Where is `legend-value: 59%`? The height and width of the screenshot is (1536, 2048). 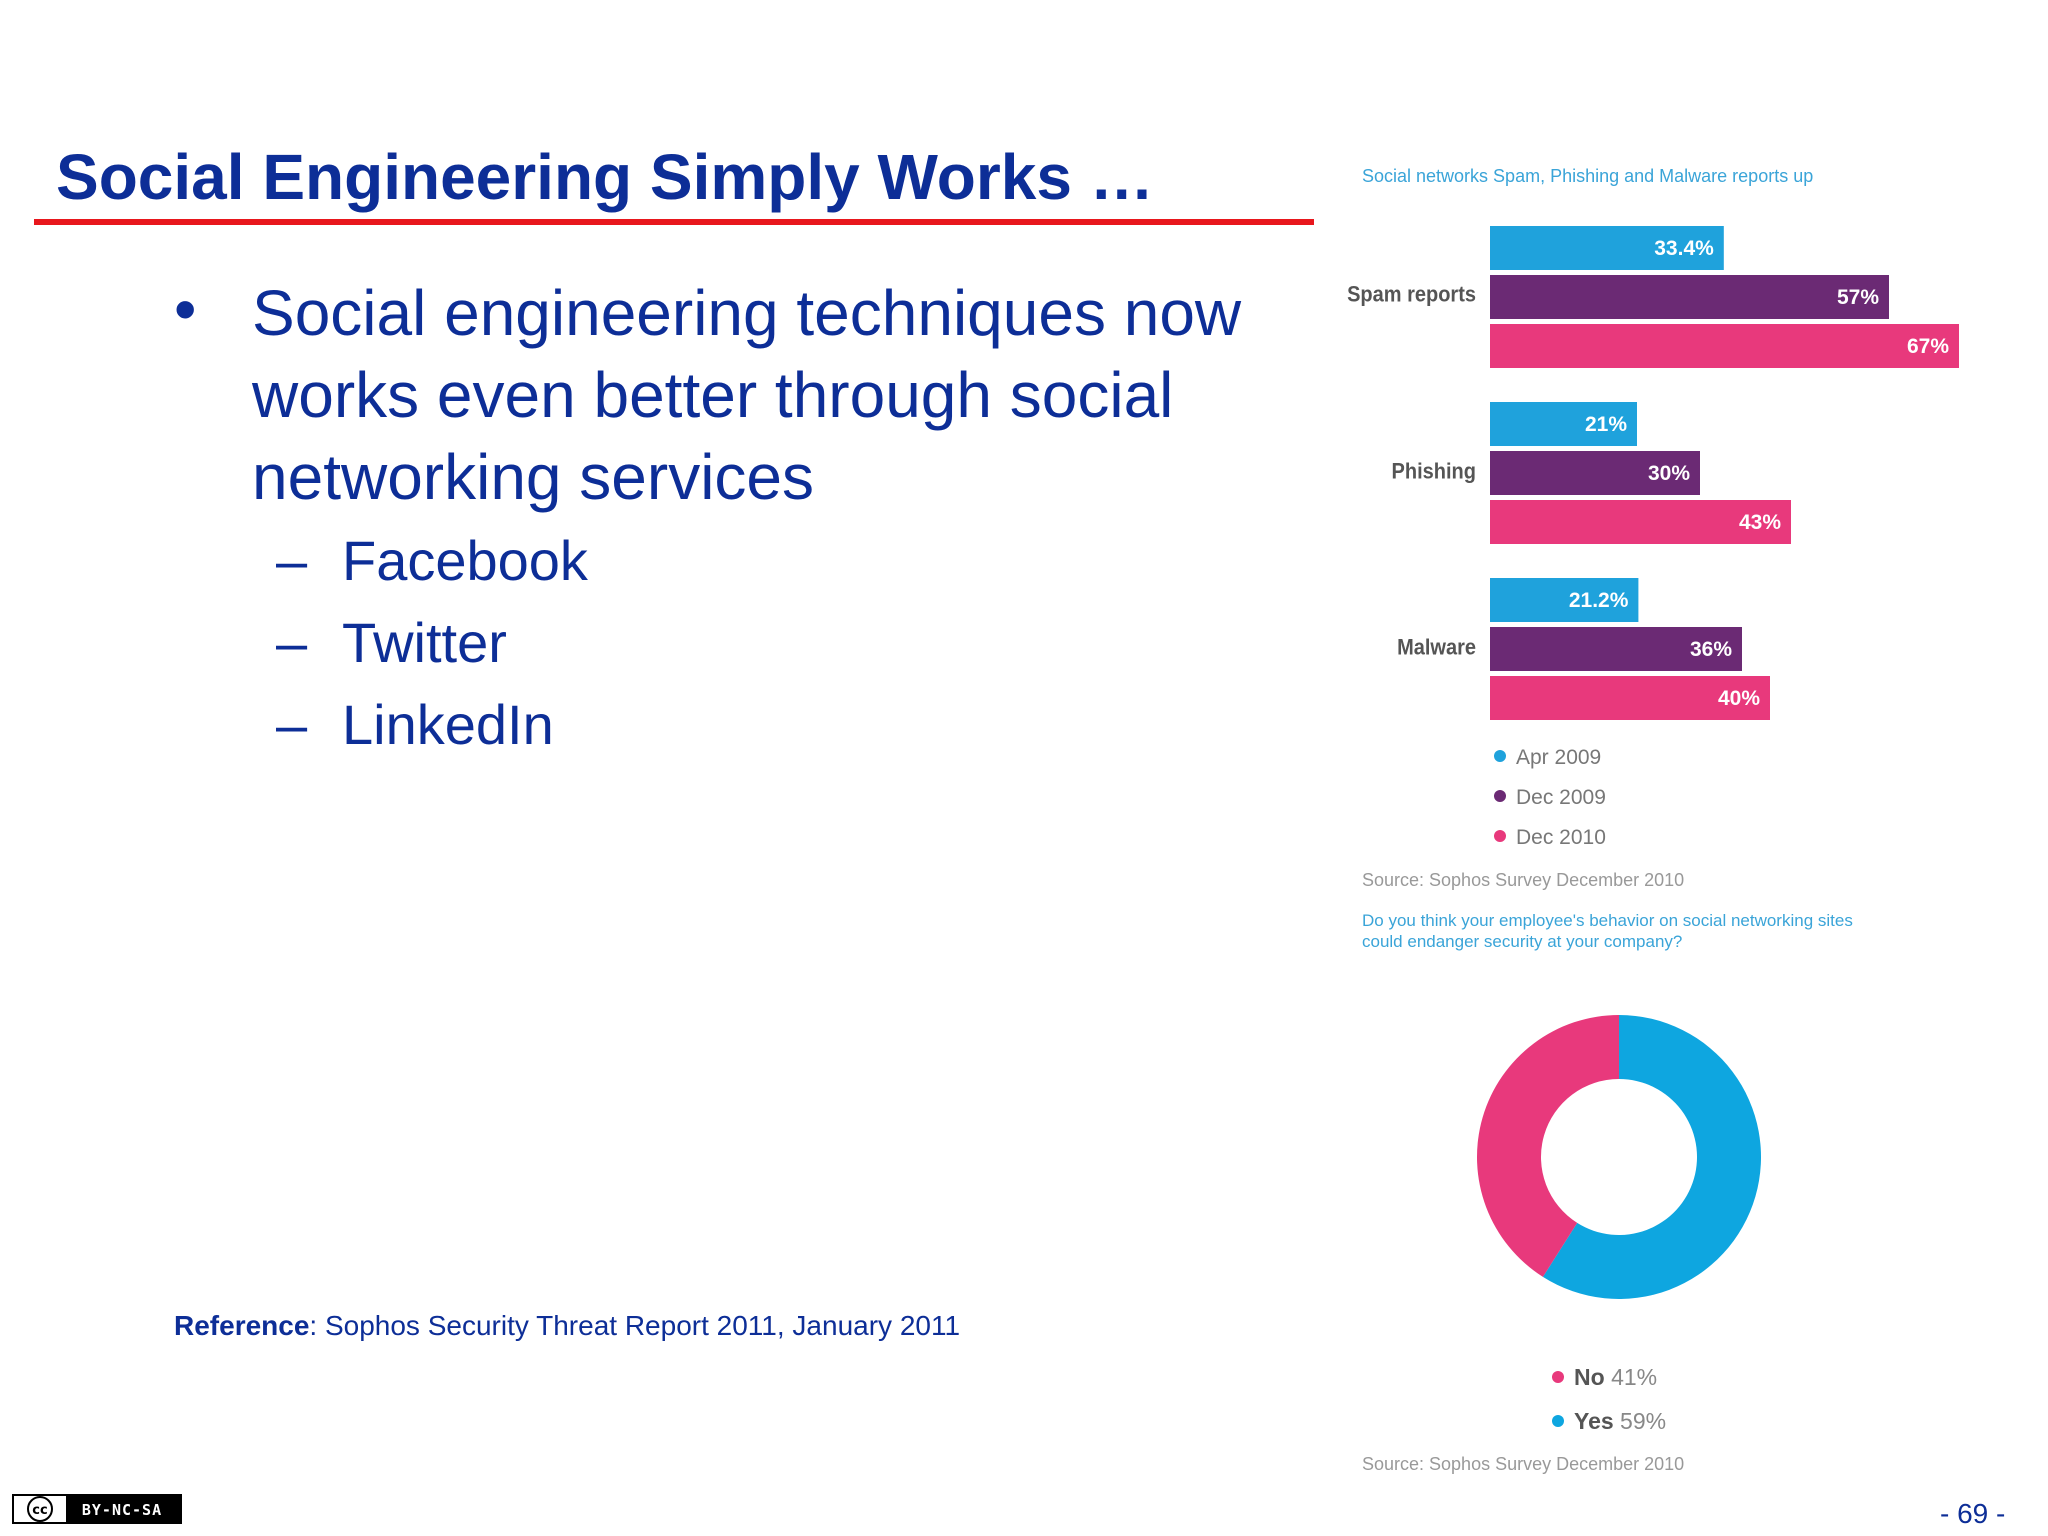 legend-value: 59% is located at coordinates (1643, 1421).